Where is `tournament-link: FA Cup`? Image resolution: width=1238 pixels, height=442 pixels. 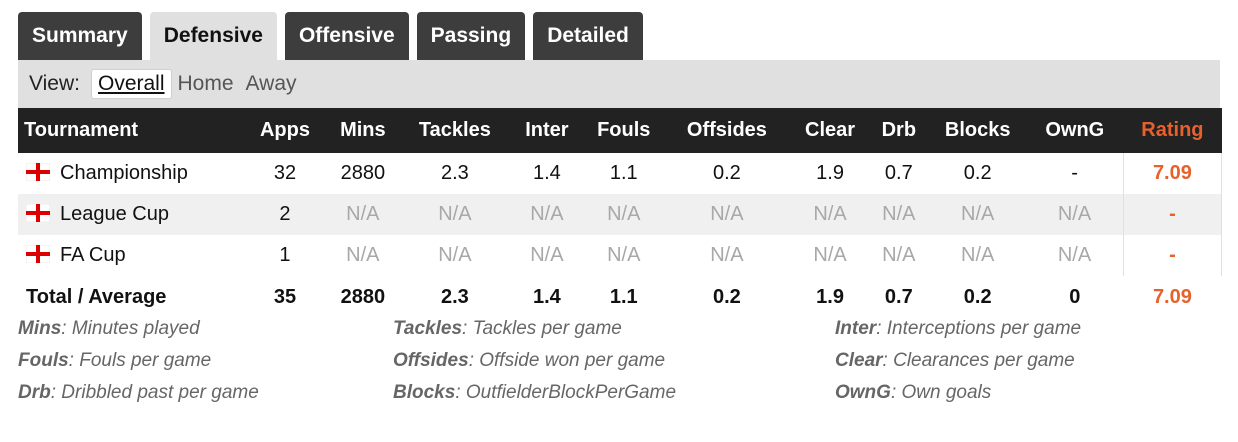
tournament-link: FA Cup is located at coordinates (93, 255).